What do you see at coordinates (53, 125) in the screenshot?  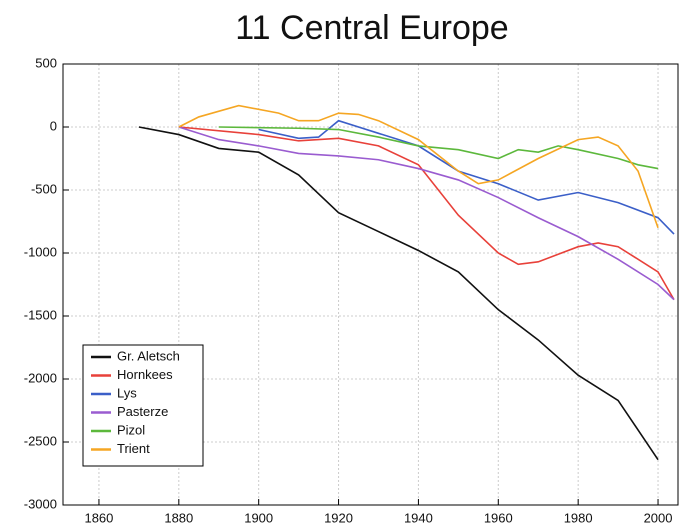 I see `y-tick-label: 0` at bounding box center [53, 125].